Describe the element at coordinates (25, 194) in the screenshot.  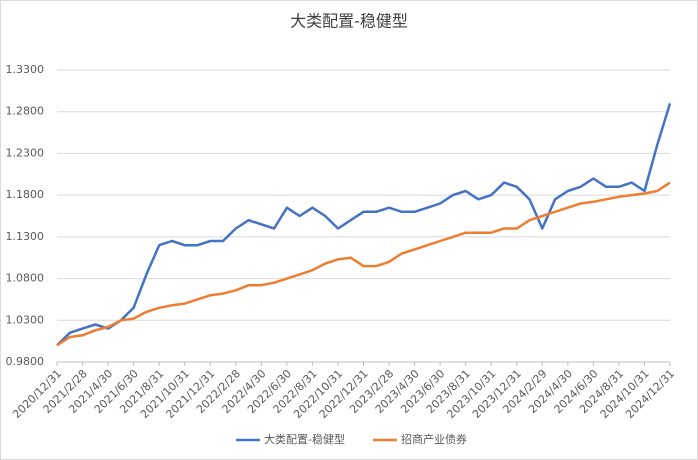
I see `y-tick-label: 1.1800` at that location.